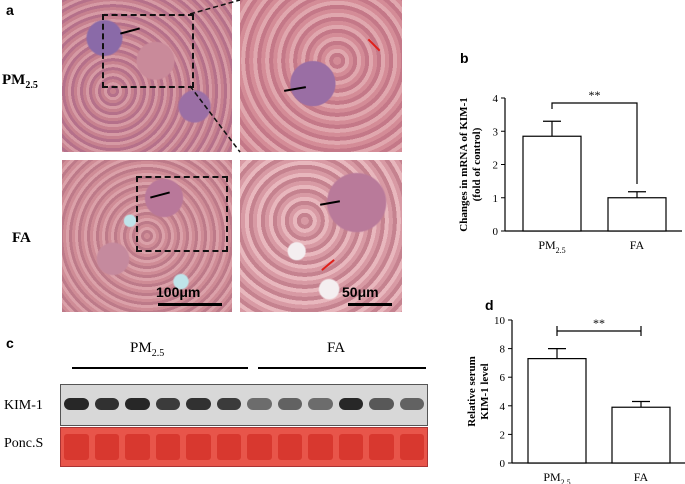 The width and height of the screenshot is (685, 484). What do you see at coordinates (489, 305) in the screenshot?
I see `panel-d-letter: d` at bounding box center [489, 305].